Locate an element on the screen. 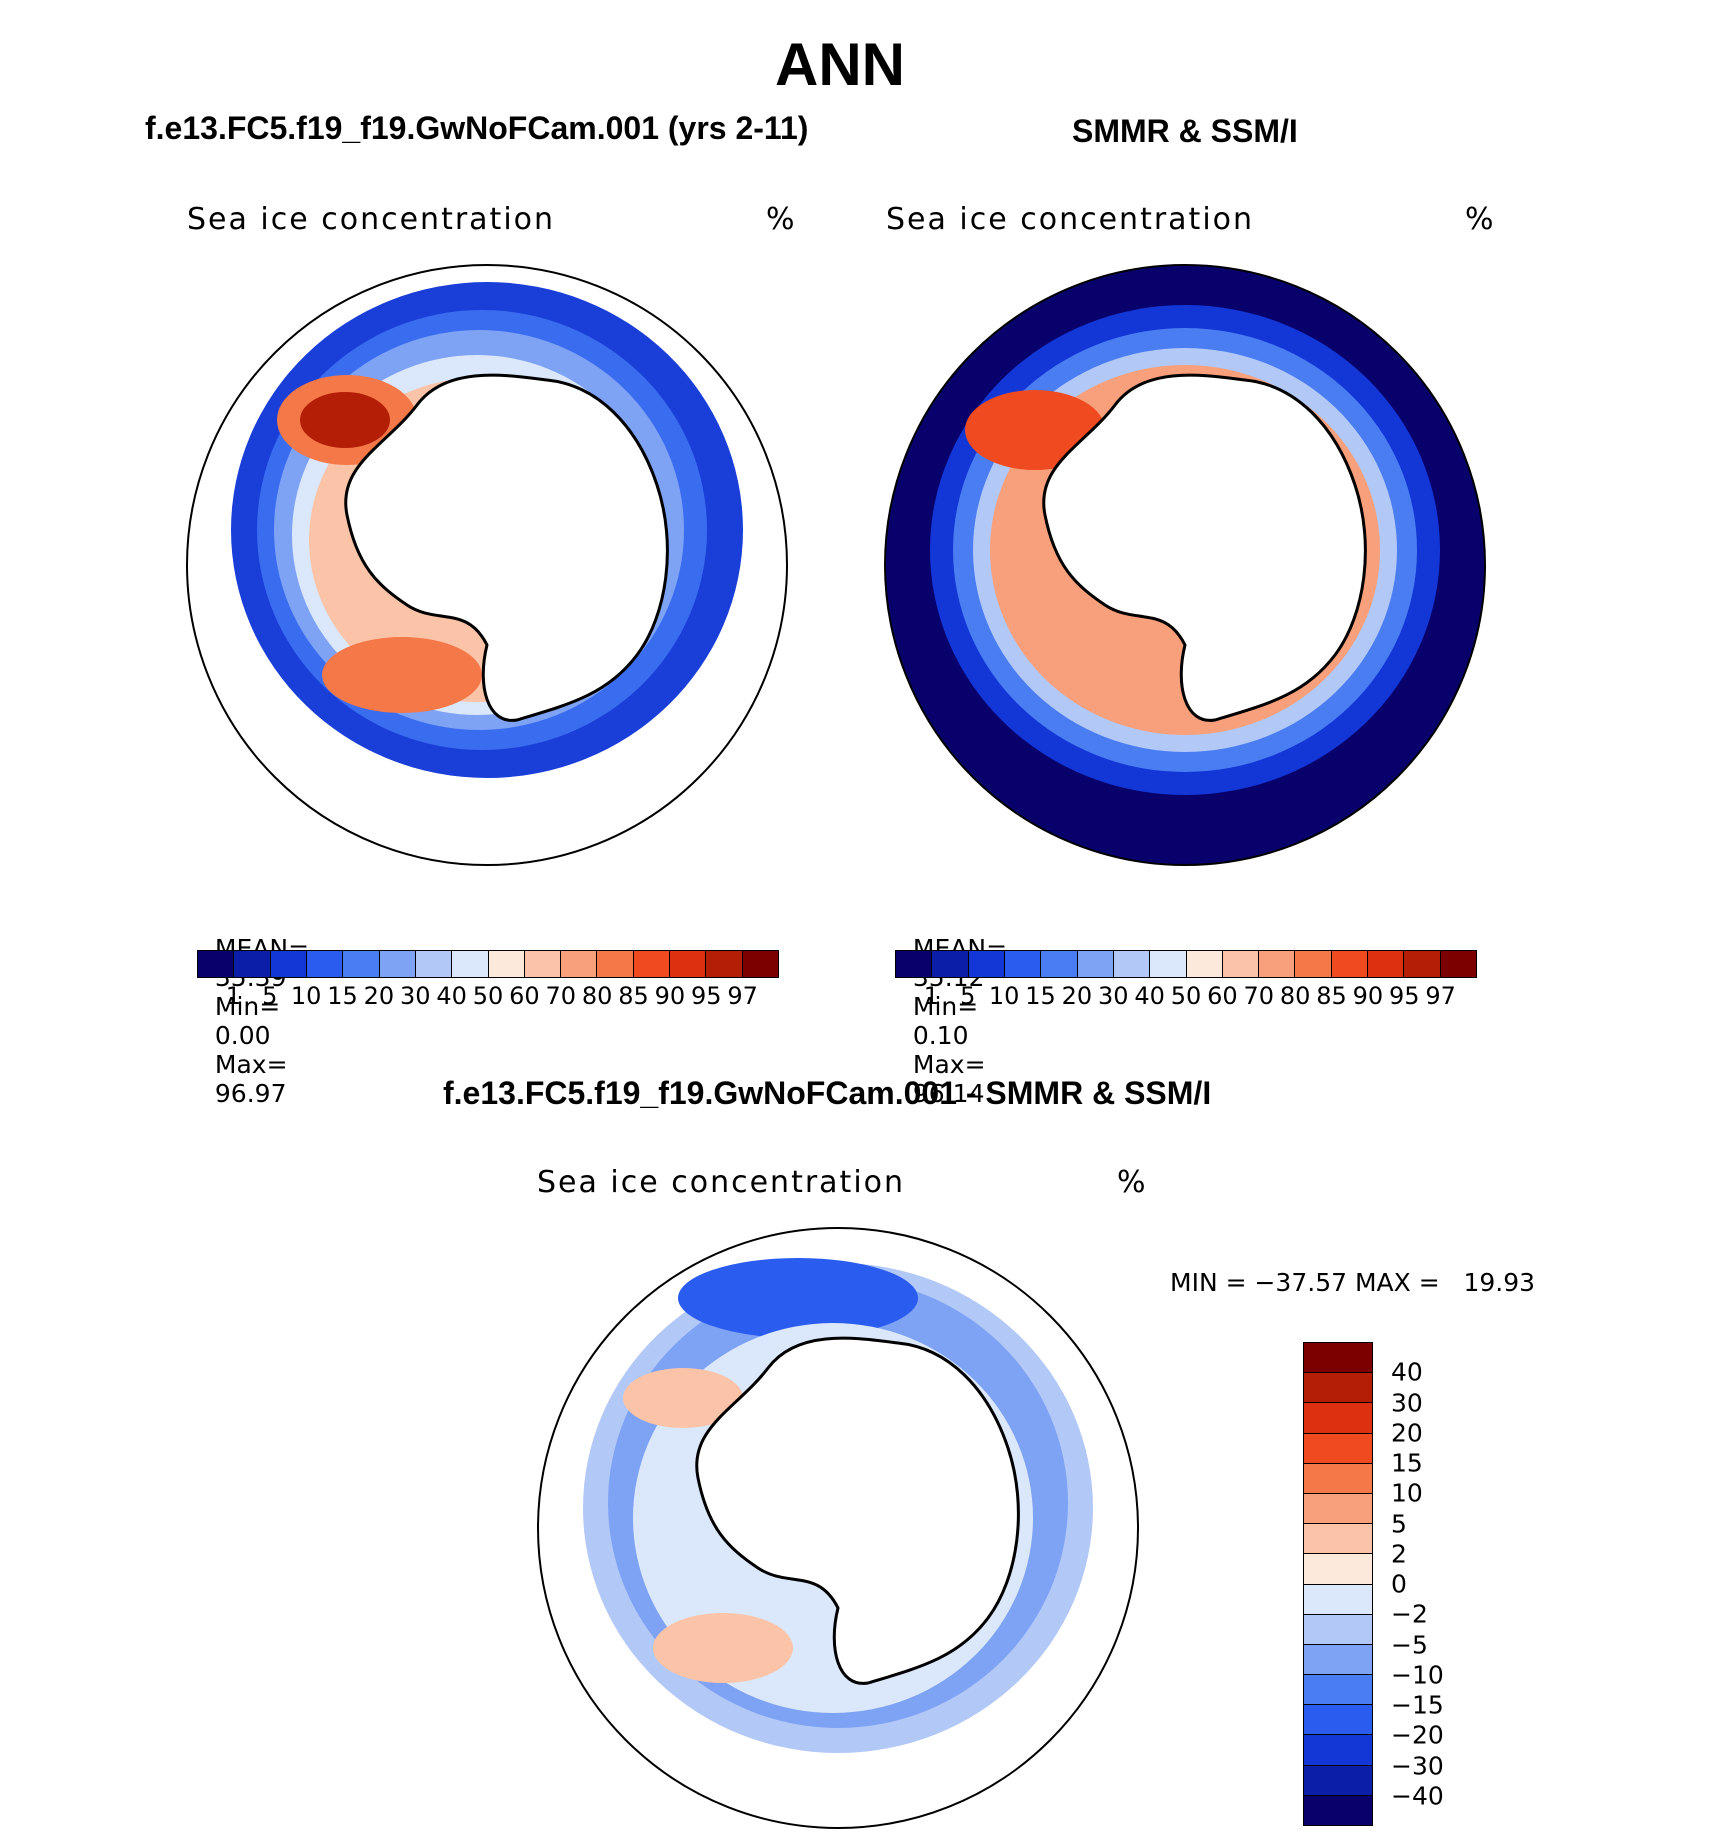  colorbar-tick-label: 0 is located at coordinates (1399, 1584).